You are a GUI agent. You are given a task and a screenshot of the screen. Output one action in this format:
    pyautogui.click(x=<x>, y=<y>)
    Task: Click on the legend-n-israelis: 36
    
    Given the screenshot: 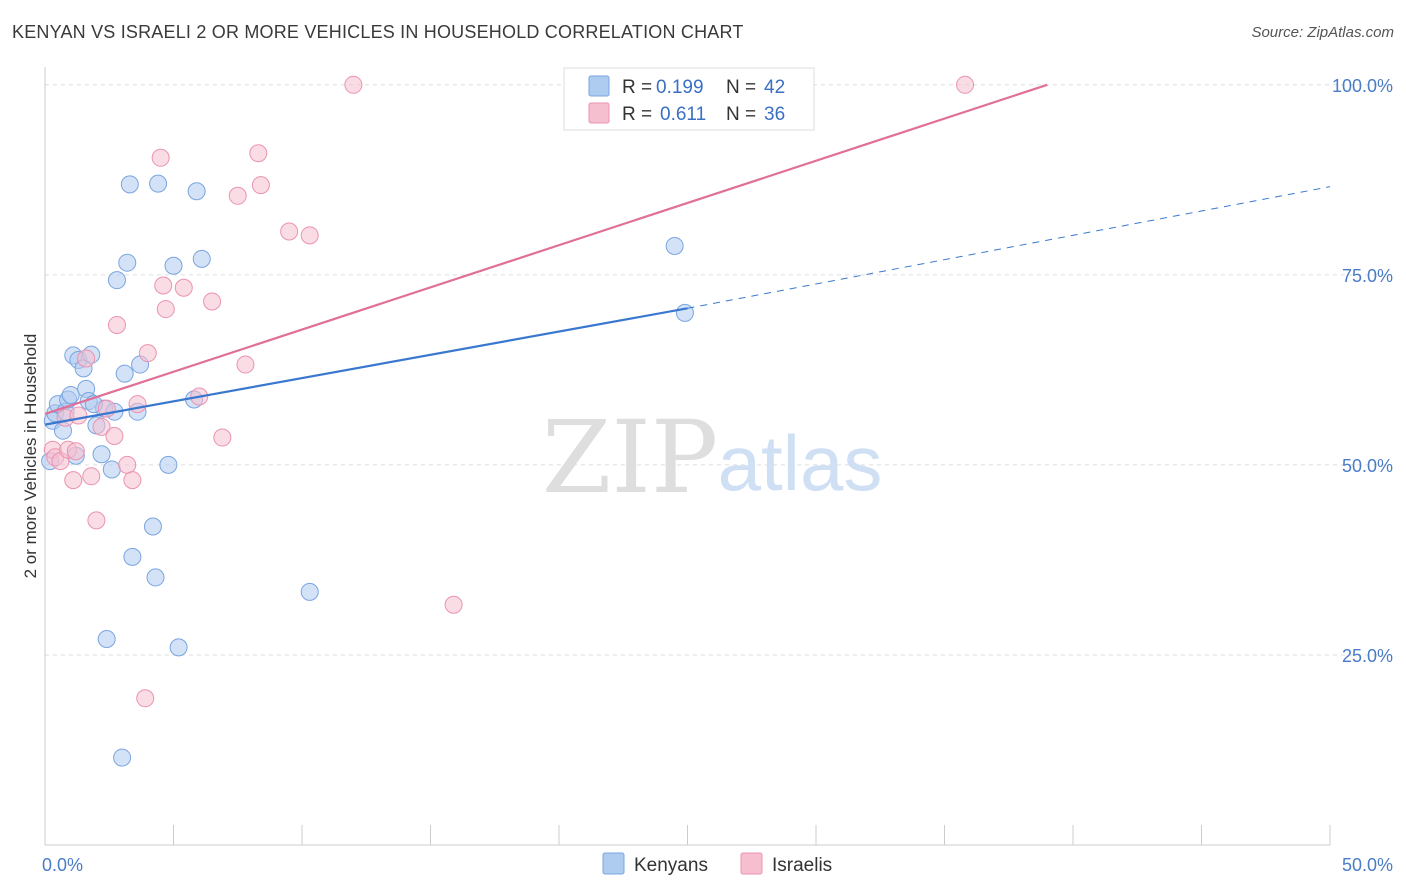 What is the action you would take?
    pyautogui.click(x=774, y=114)
    